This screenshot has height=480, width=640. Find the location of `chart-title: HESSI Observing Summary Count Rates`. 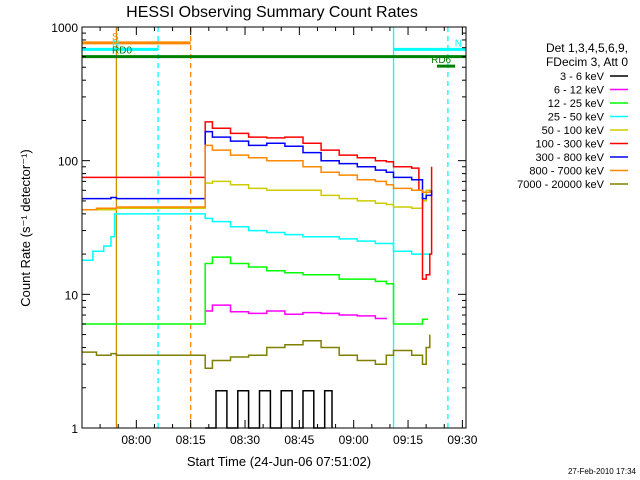

chart-title: HESSI Observing Summary Count Rates is located at coordinates (272, 12).